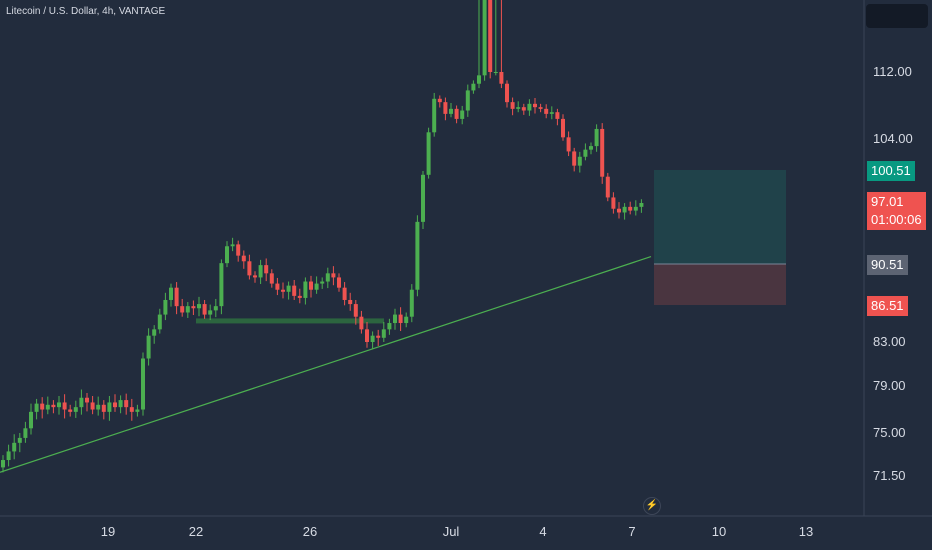 The height and width of the screenshot is (550, 932). Describe the element at coordinates (897, 16) in the screenshot. I see `toolbar-button` at that location.